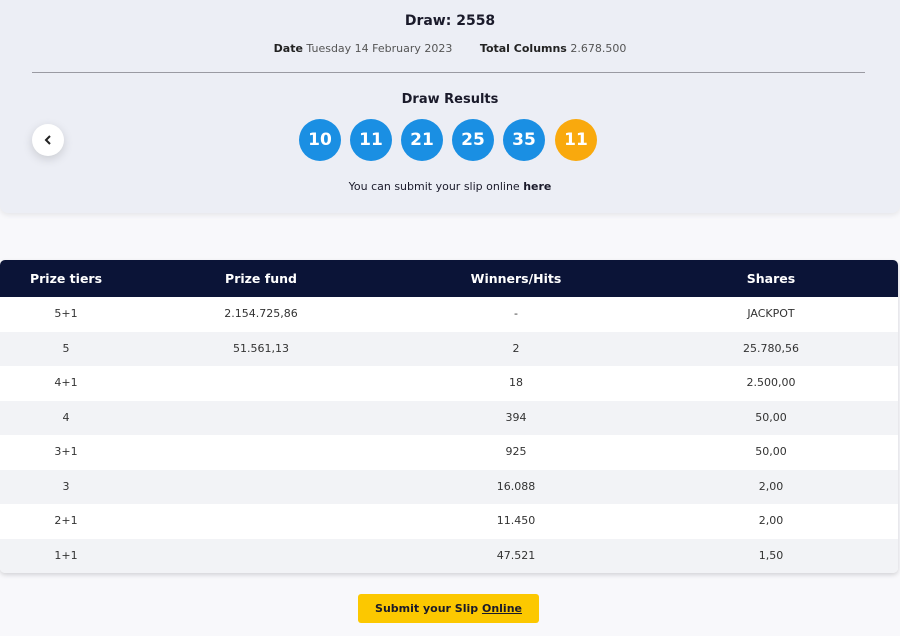  I want to click on table-cell: 3+1, so click(66, 451).